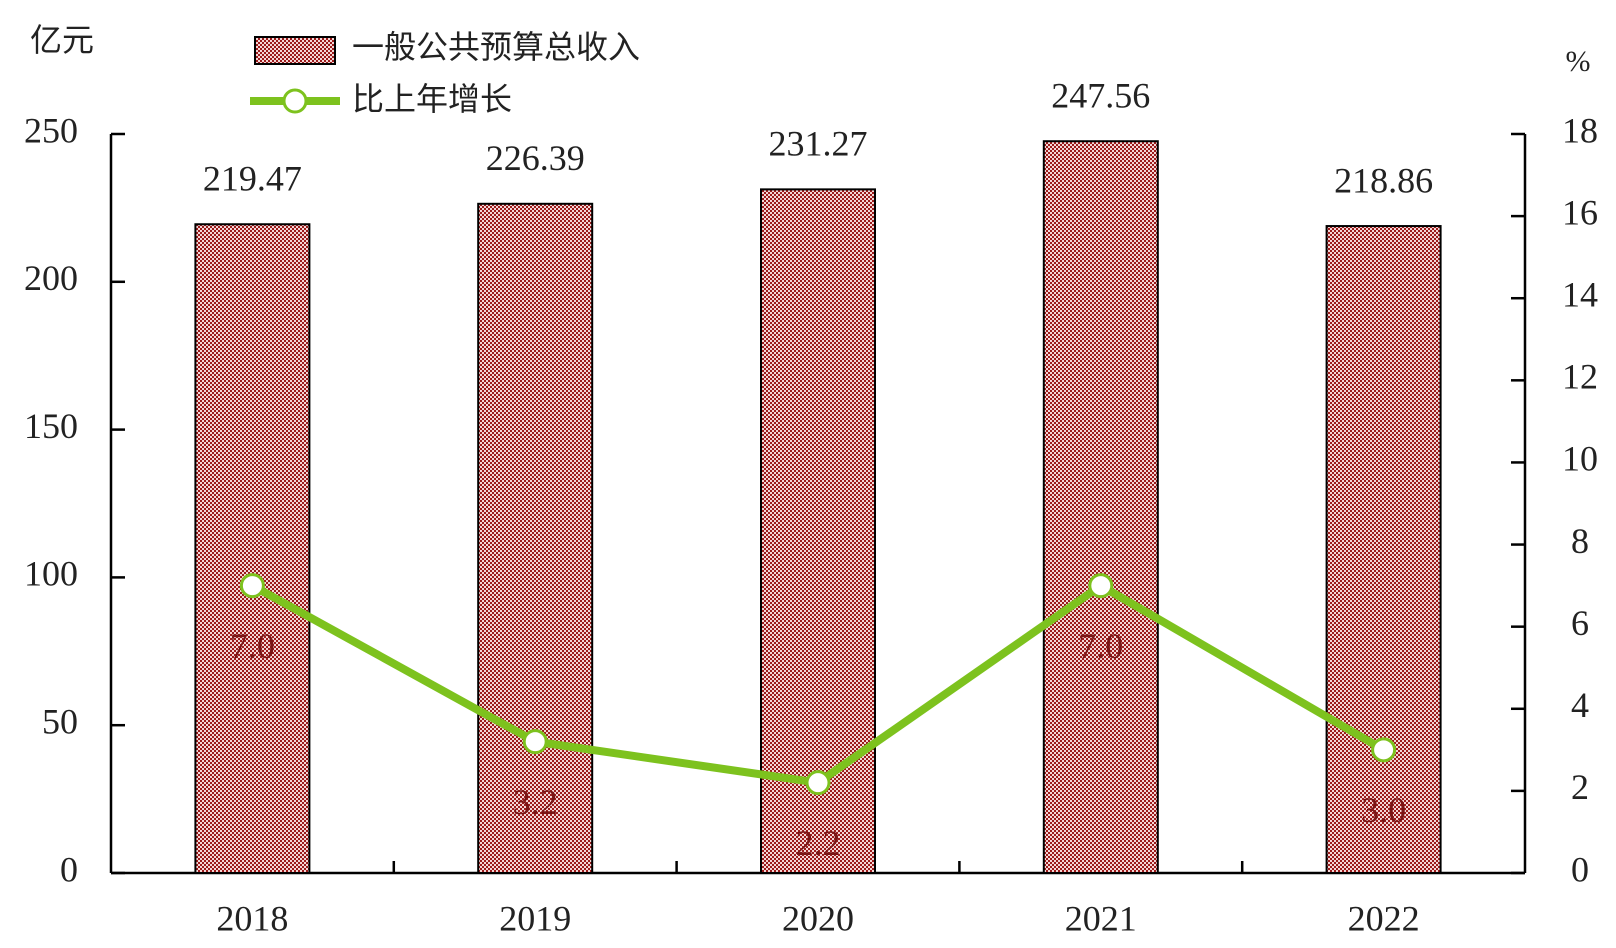 This screenshot has height=948, width=1616. Describe the element at coordinates (51, 278) in the screenshot. I see `y-tick-label: 200` at that location.